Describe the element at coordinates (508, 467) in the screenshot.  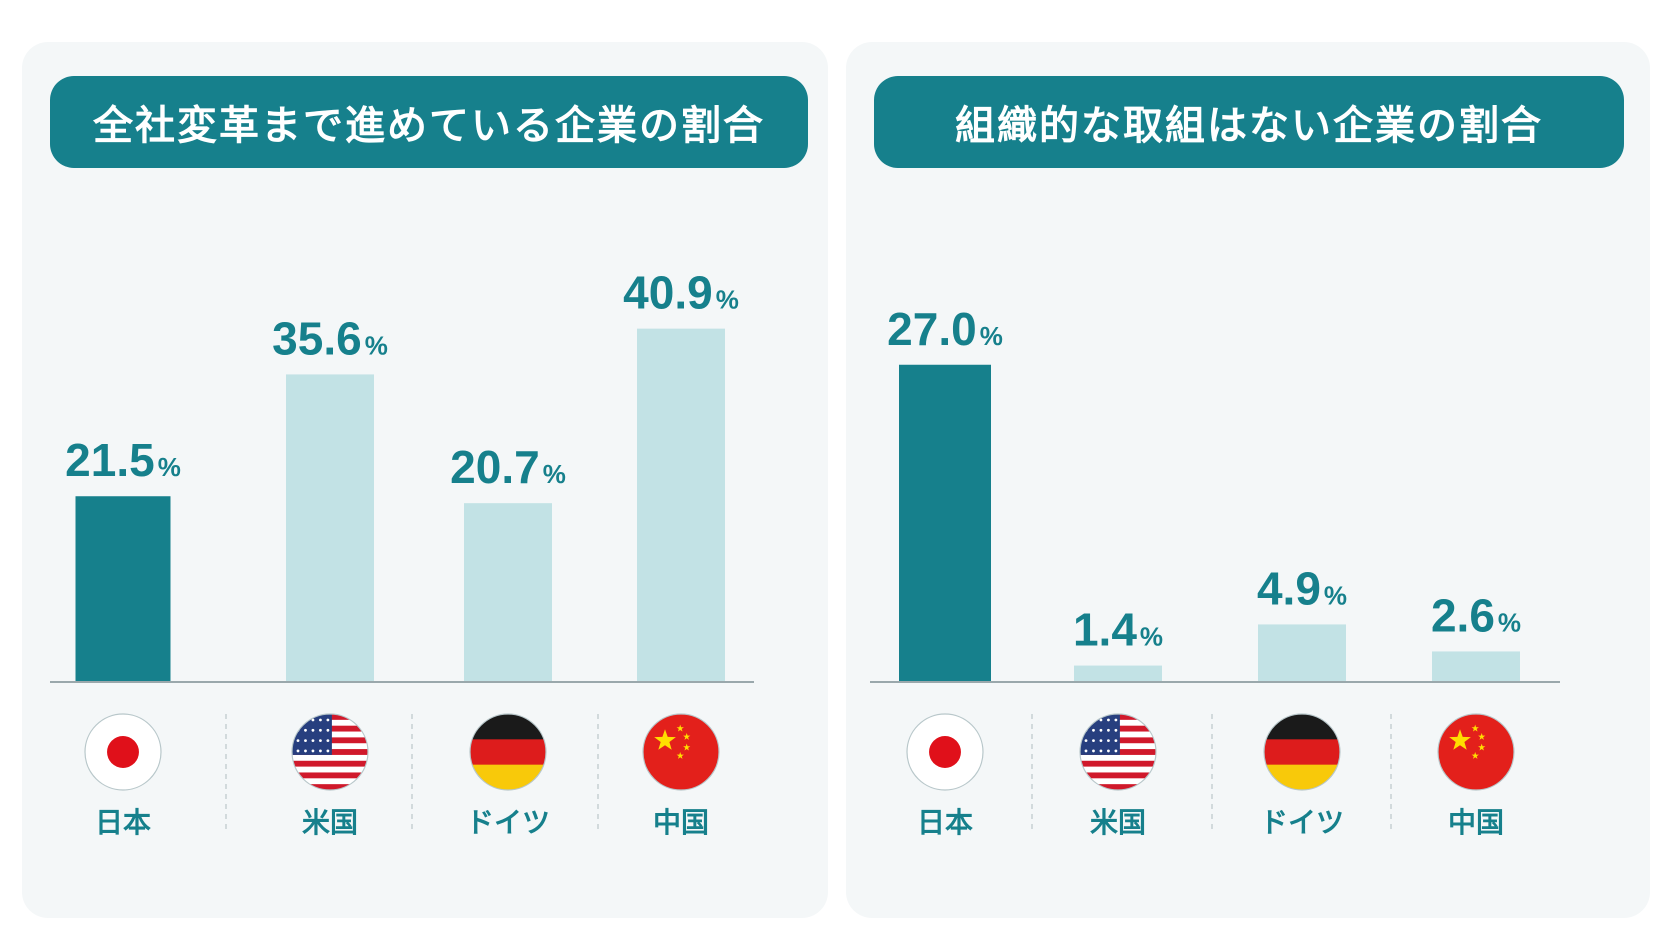
I see `left-value-label-2: 20.7%` at that location.